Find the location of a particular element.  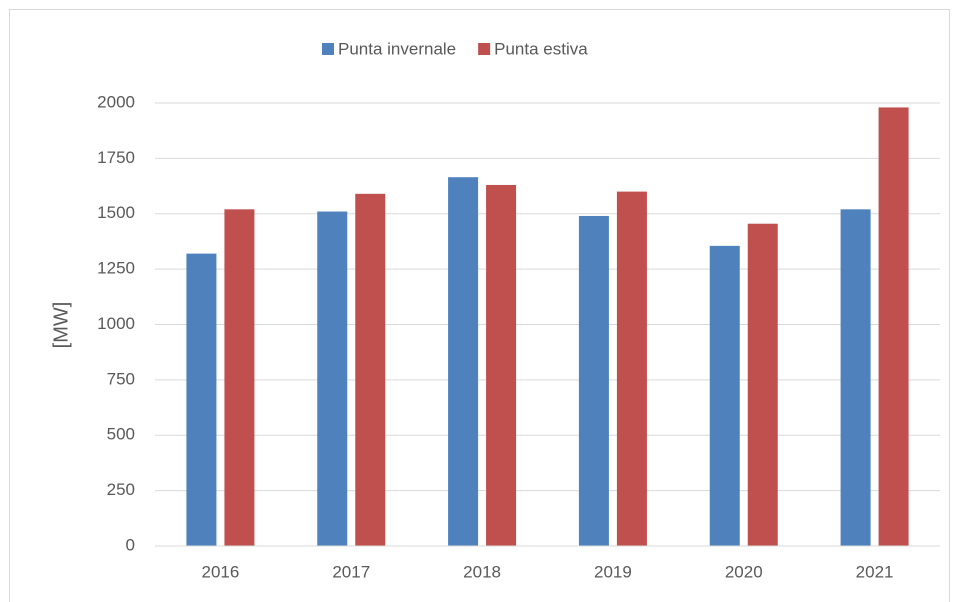

x-tick-label: 2016 is located at coordinates (221, 571).